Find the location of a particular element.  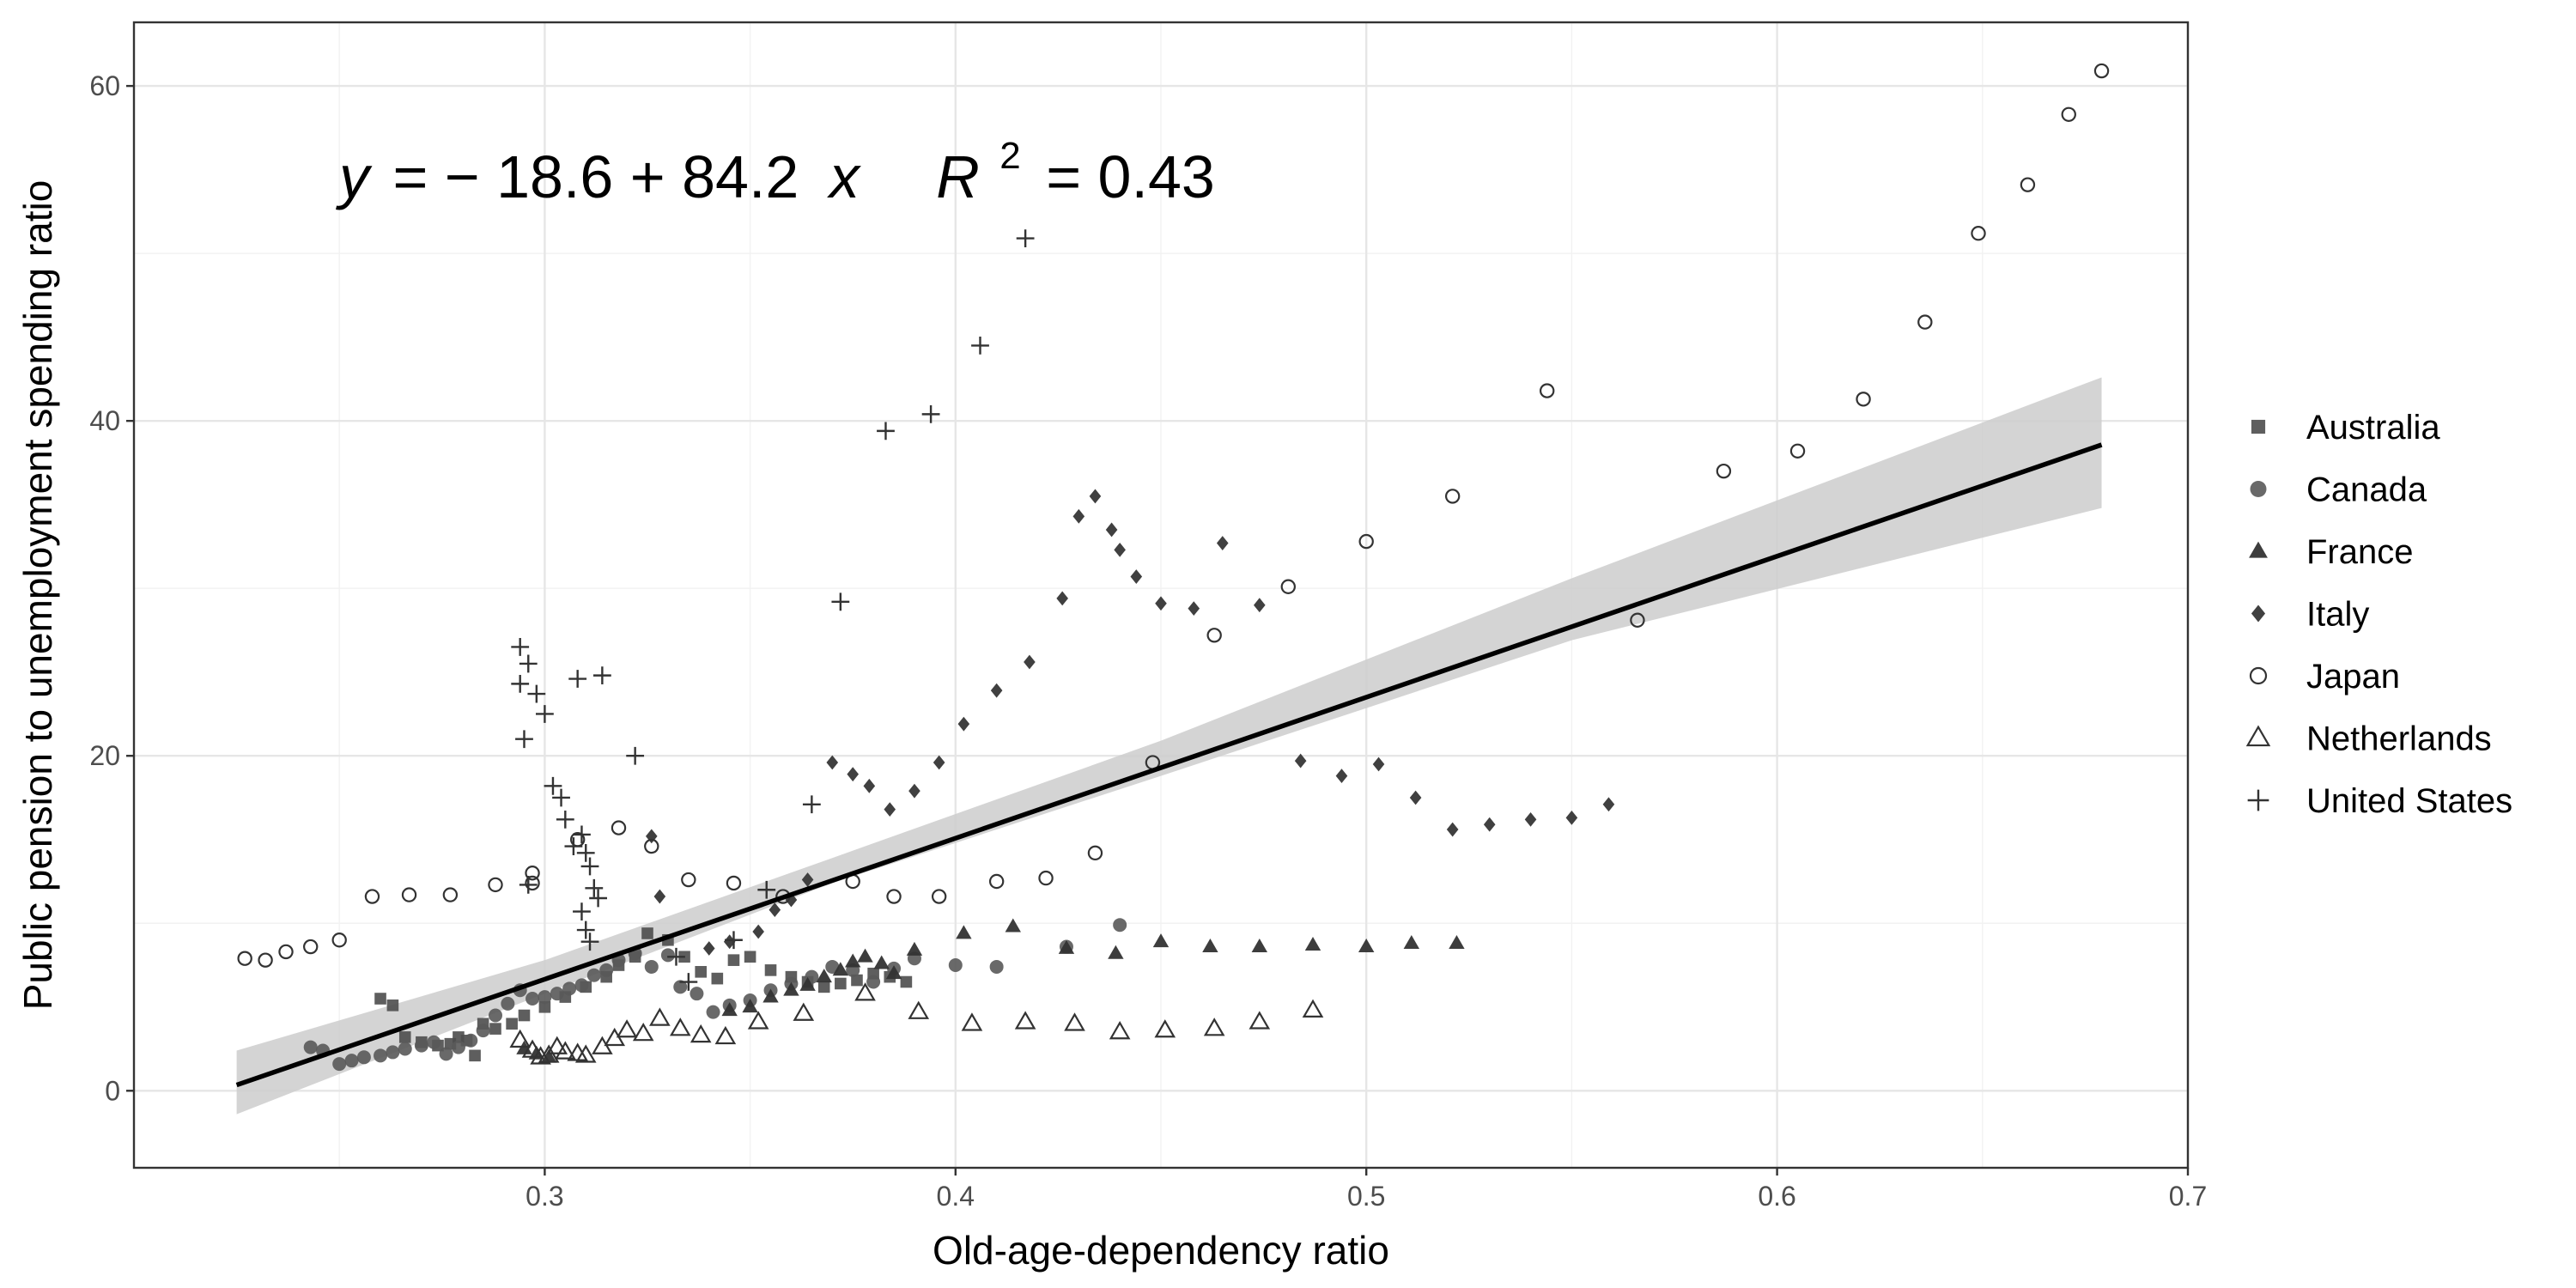

x-tick-label: 0.6 is located at coordinates (1777, 1196).